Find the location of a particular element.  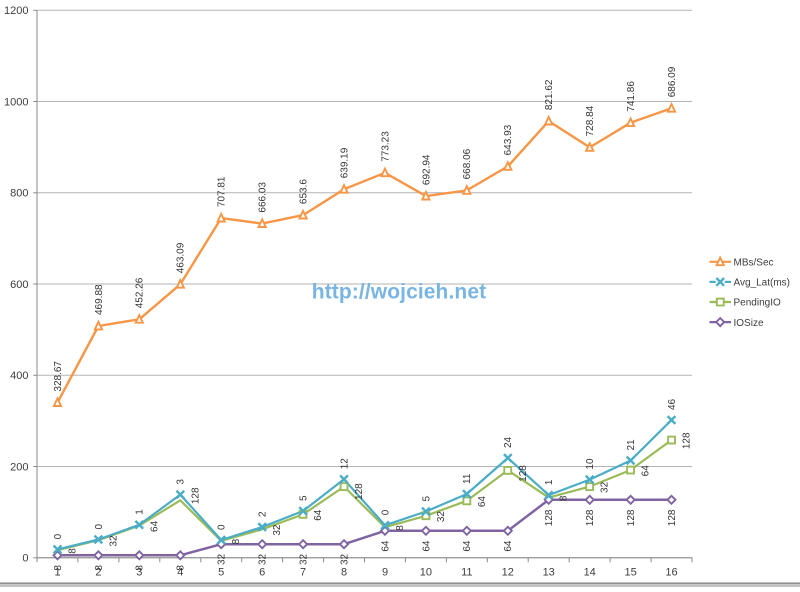

svg-text: 328.67 is located at coordinates (58, 376).